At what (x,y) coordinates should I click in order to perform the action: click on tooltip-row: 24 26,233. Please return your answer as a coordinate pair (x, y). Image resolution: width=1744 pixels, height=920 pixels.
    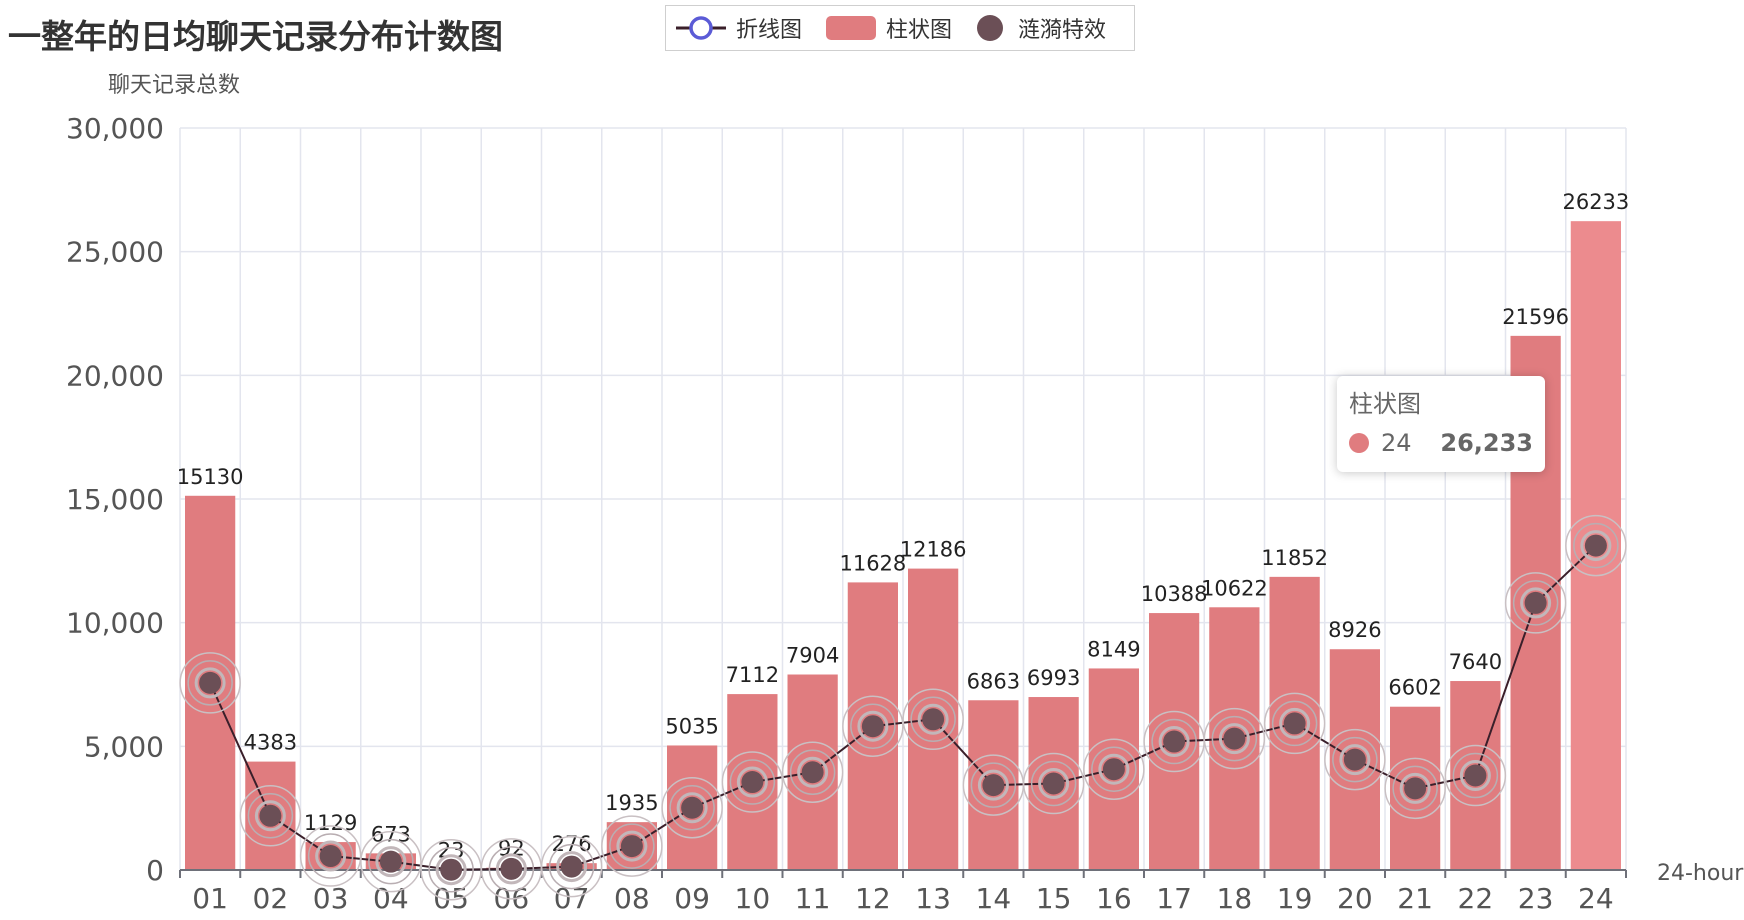
    Looking at the image, I should click on (1441, 443).